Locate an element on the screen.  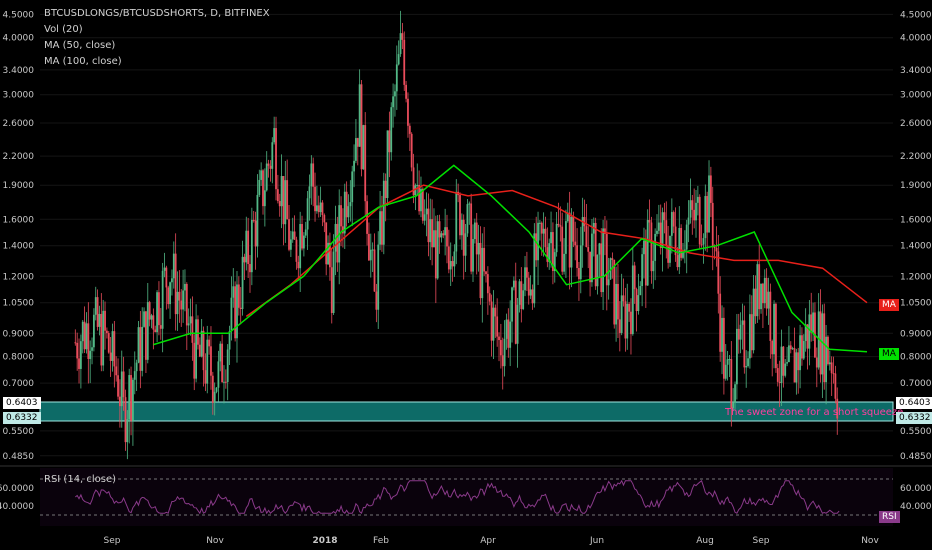
y-tick-left: 3.0000 is located at coordinates (19, 96).